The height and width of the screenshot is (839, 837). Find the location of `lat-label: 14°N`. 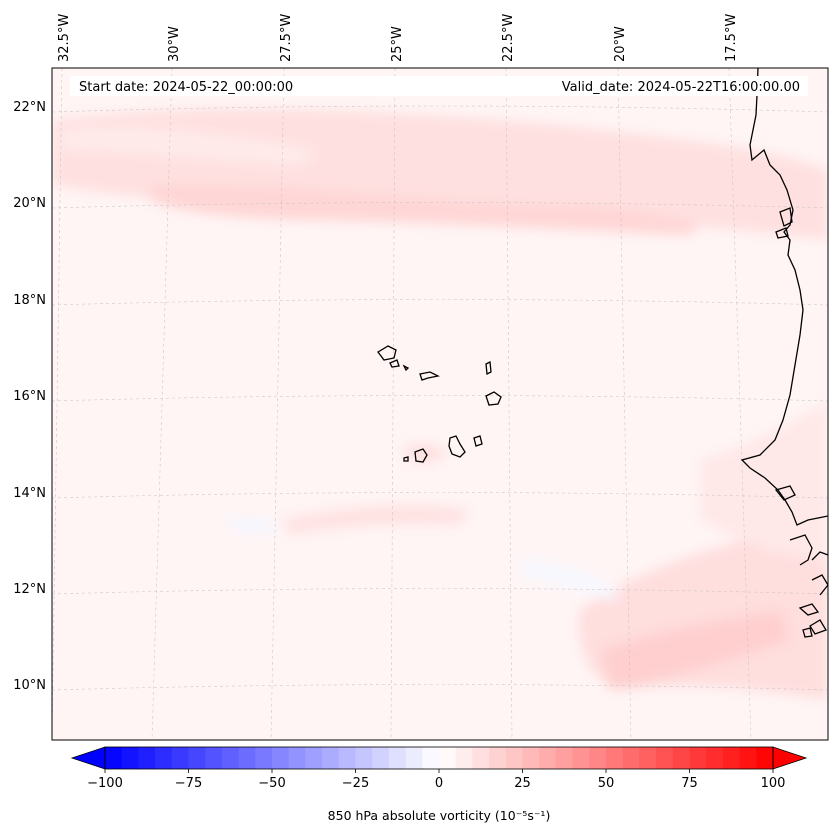

lat-label: 14°N is located at coordinates (29, 493).